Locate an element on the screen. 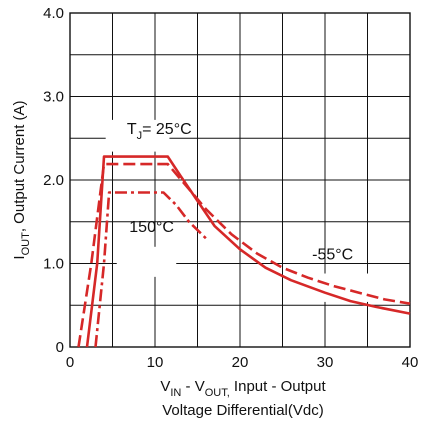 This screenshot has width=422, height=429. y-tick-label: 0 is located at coordinates (60, 347).